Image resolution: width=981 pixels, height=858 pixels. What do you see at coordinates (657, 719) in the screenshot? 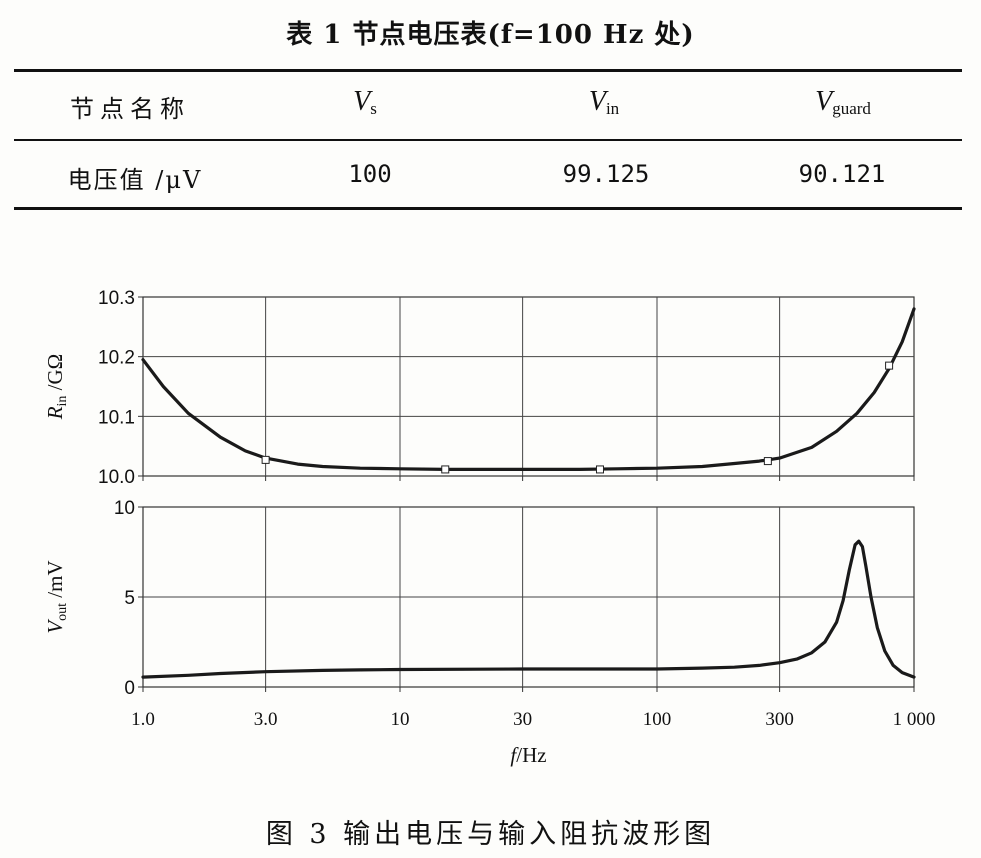
I see `x-tick-label-4: 100` at bounding box center [657, 719].